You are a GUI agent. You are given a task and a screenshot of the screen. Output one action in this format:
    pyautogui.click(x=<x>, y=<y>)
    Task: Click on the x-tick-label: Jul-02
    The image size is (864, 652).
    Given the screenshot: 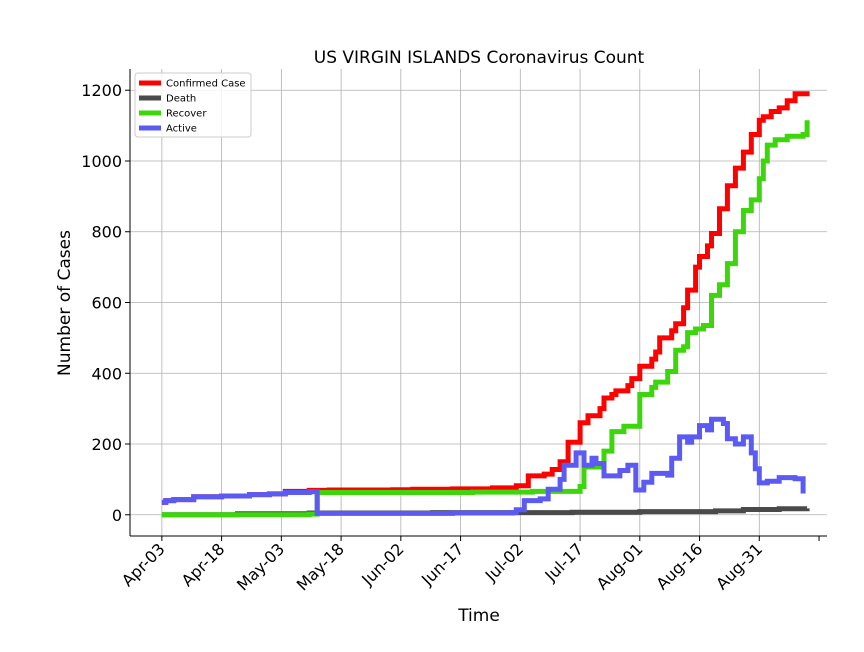 What is the action you would take?
    pyautogui.click(x=504, y=562)
    